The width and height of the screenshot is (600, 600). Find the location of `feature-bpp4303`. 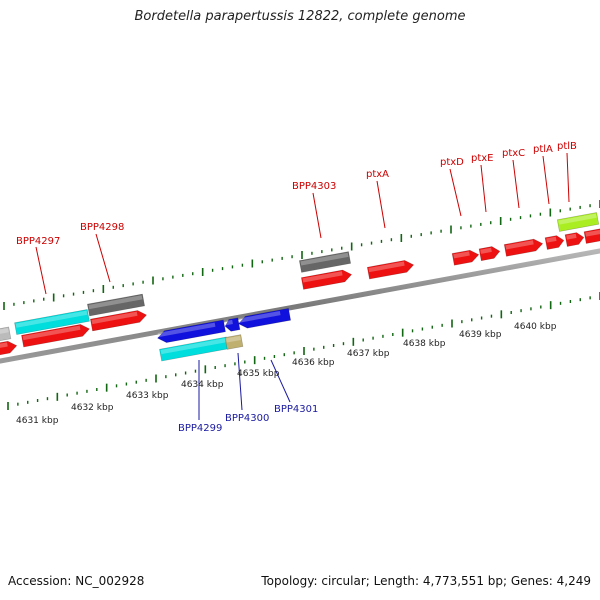

feature-bpp4303 is located at coordinates (325, 262).